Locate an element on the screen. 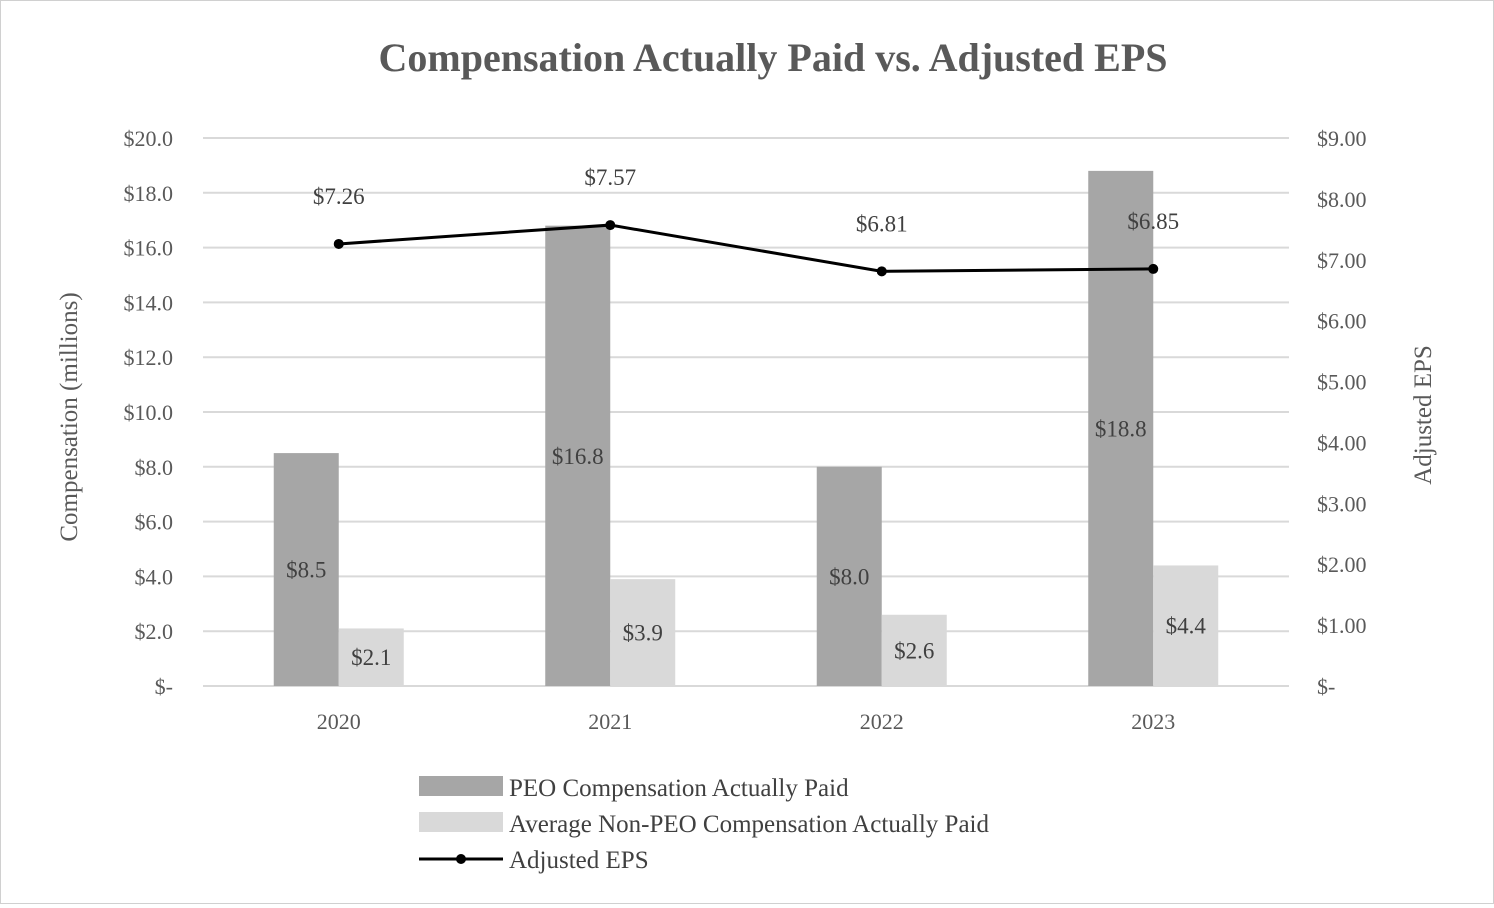  y2-tick-label: $1.00 is located at coordinates (1342, 625).